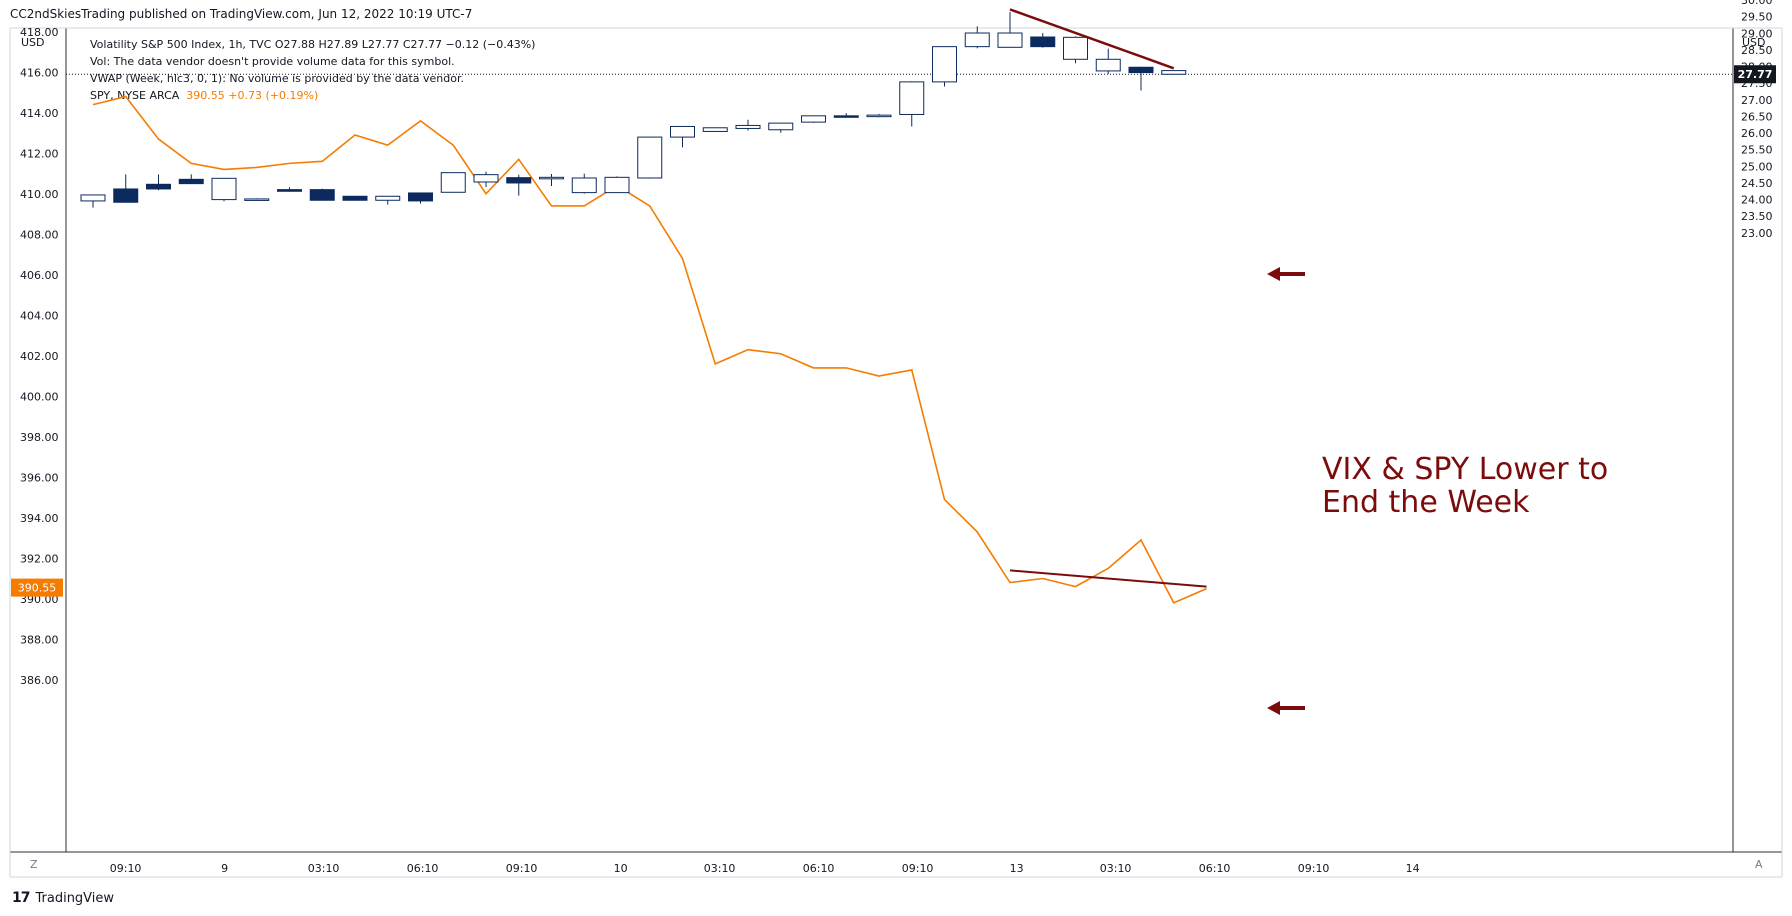  Describe the element at coordinates (1286, 491) in the screenshot. I see `arrows` at that location.